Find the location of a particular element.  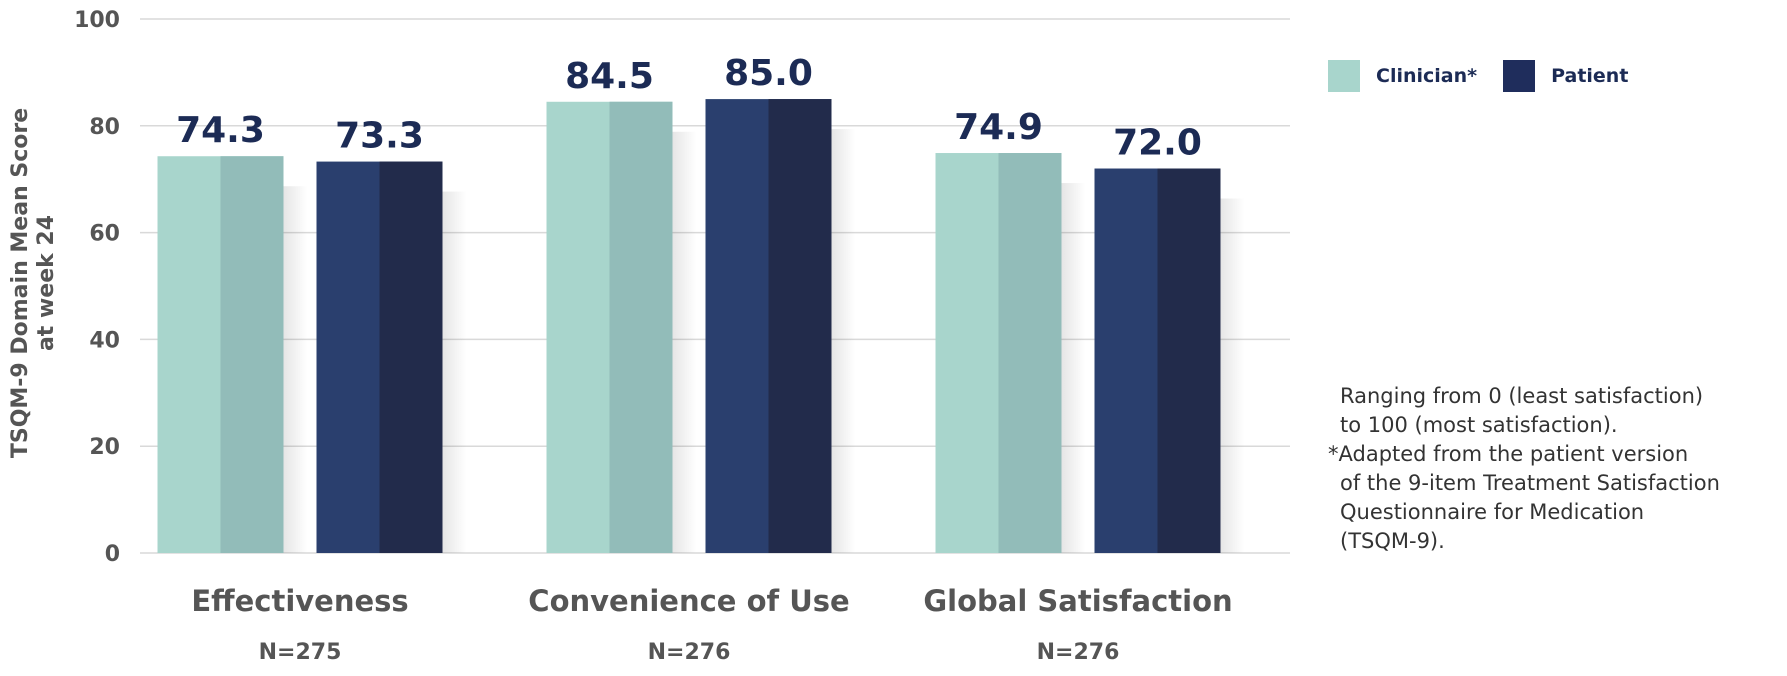

y-axis-label-line: at week 24 is located at coordinates (46, 283).